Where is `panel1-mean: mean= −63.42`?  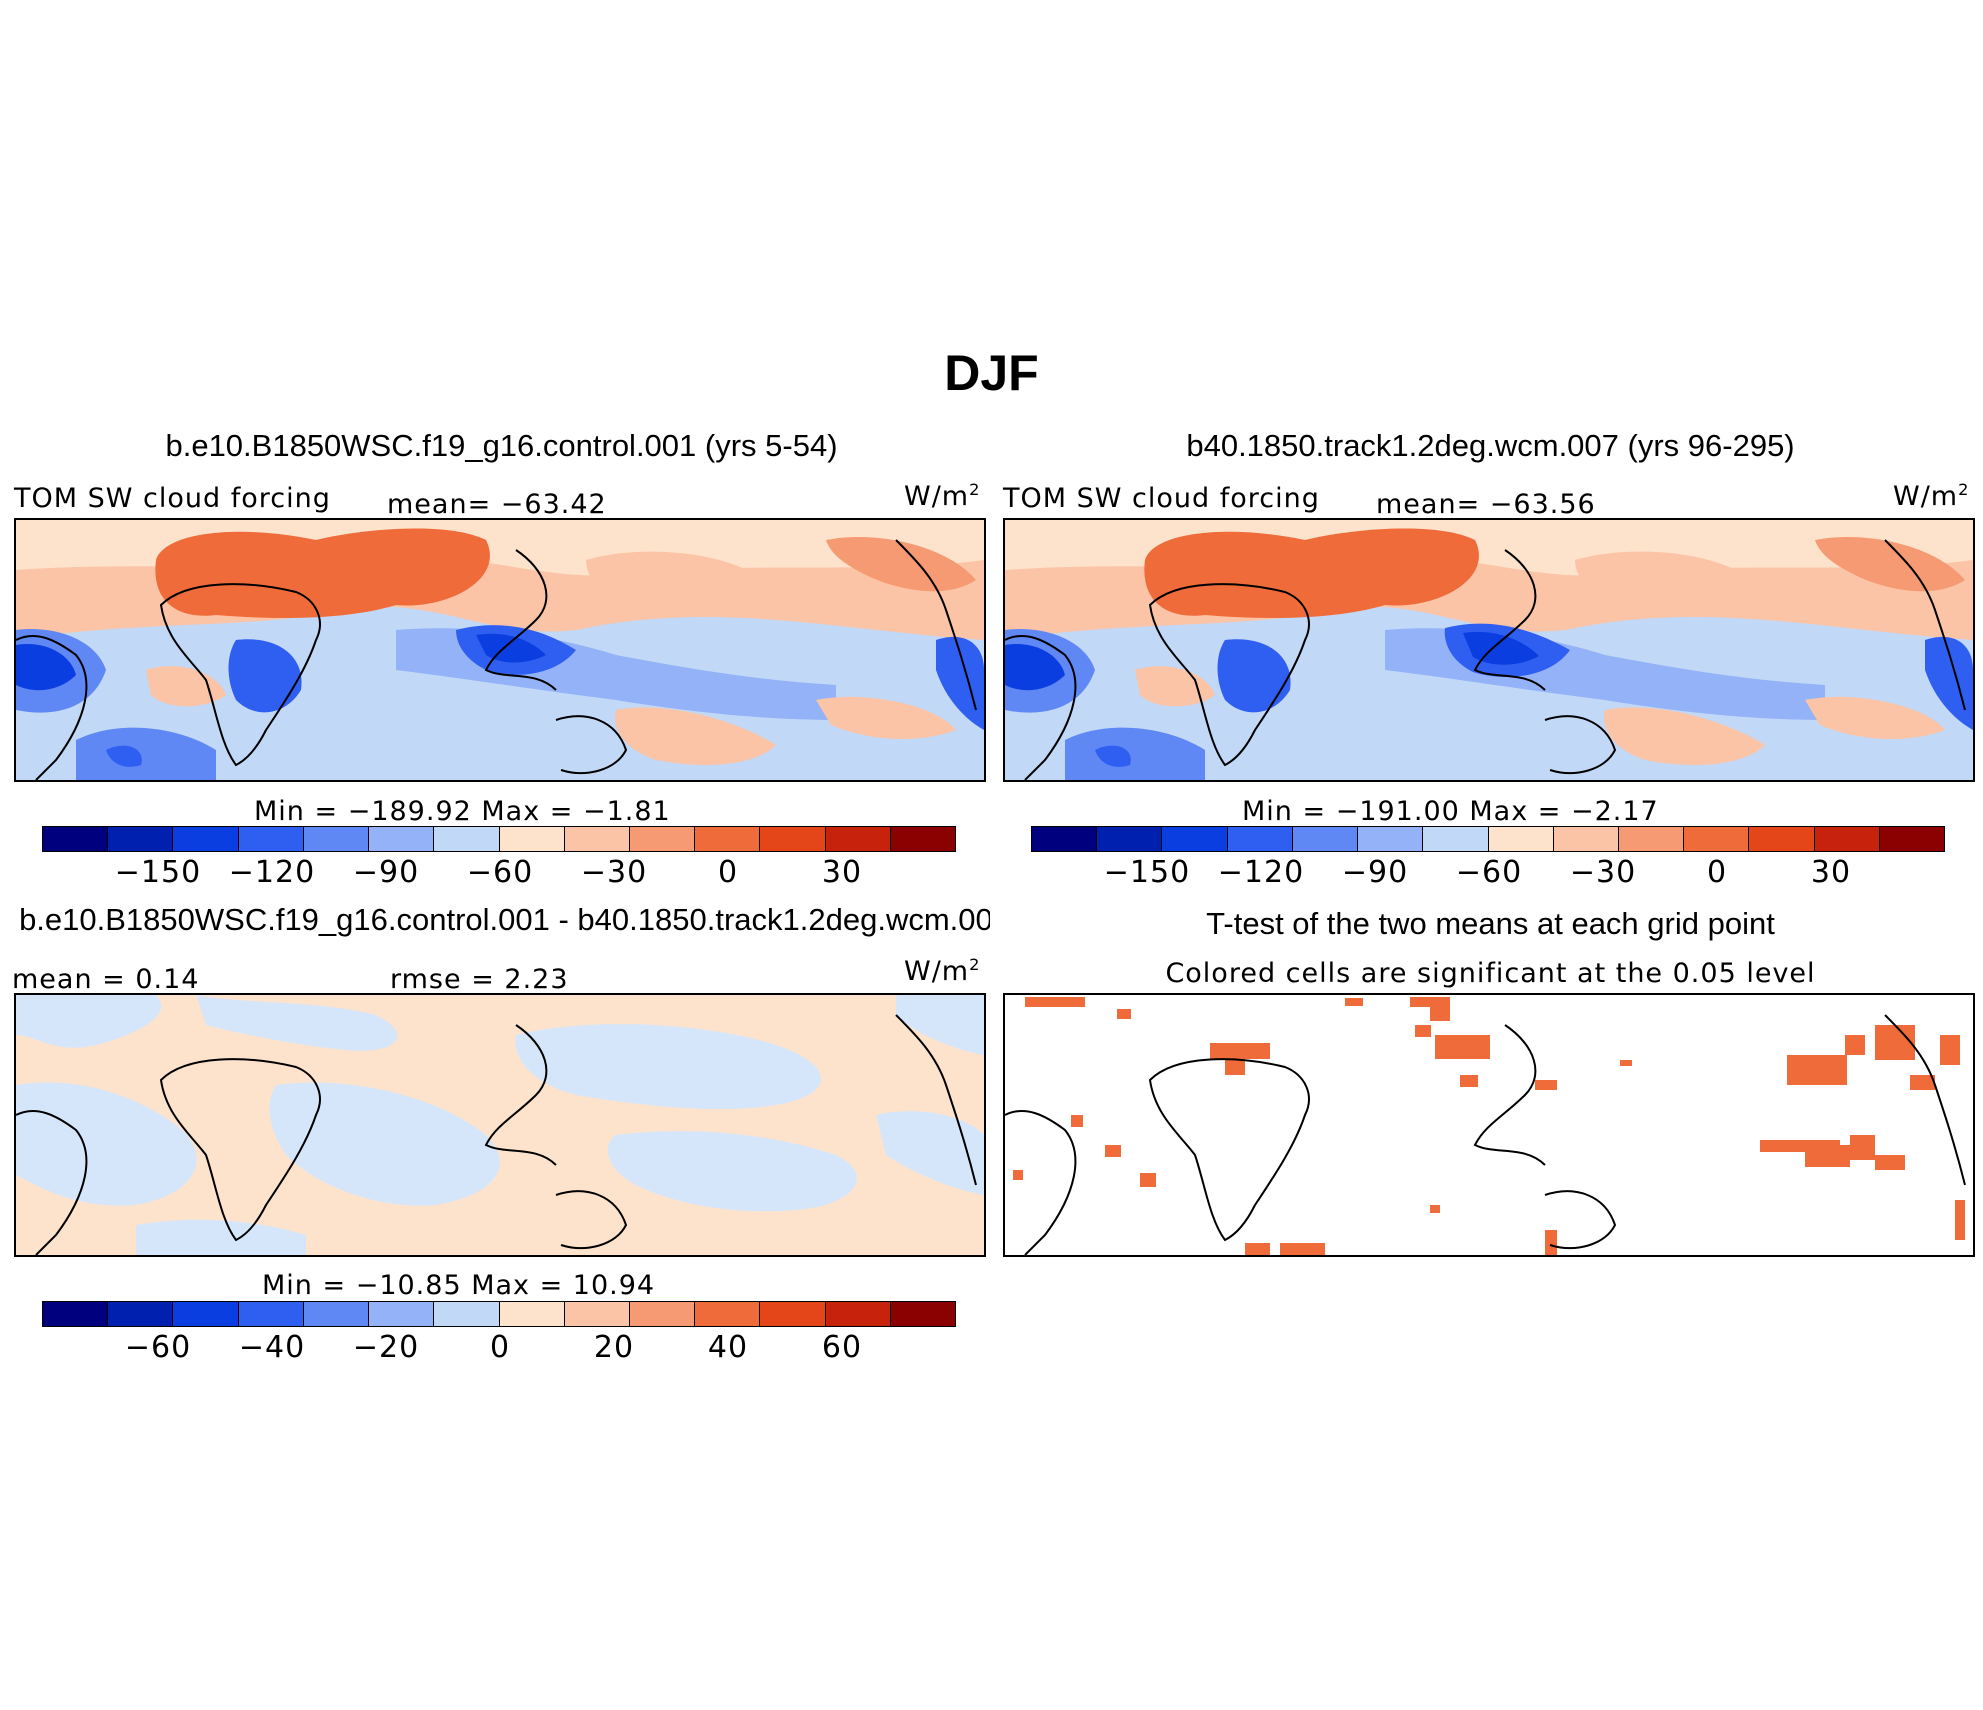 panel1-mean: mean= −63.42 is located at coordinates (497, 504).